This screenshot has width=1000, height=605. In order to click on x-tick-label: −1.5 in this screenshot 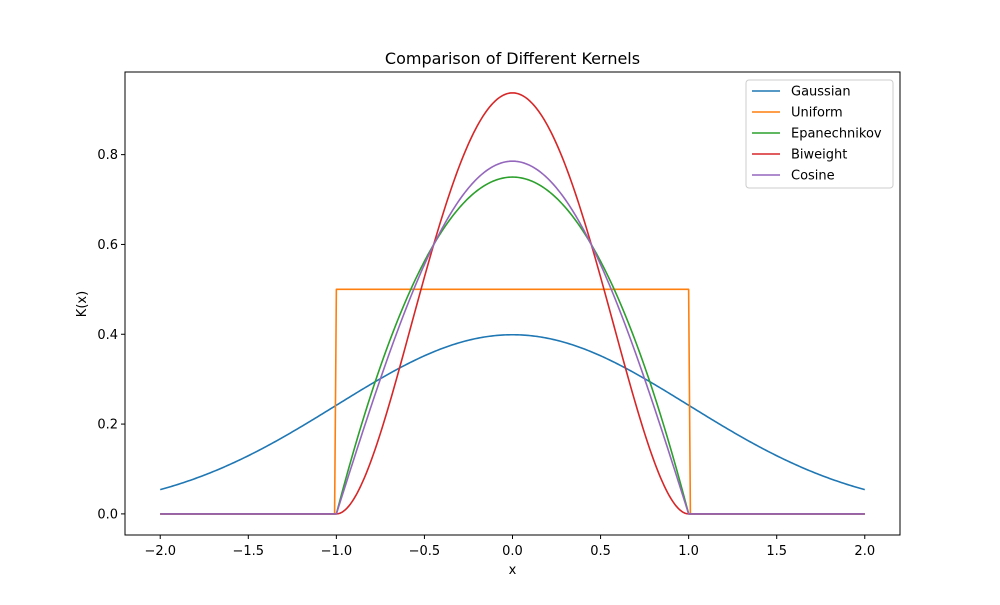, I will do `click(249, 551)`.